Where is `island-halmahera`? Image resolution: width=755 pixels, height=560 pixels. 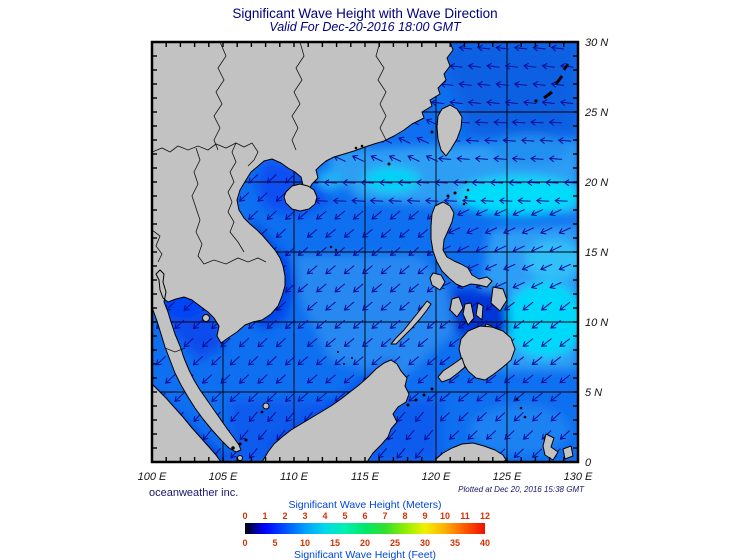
island-halmahera is located at coordinates (550, 447).